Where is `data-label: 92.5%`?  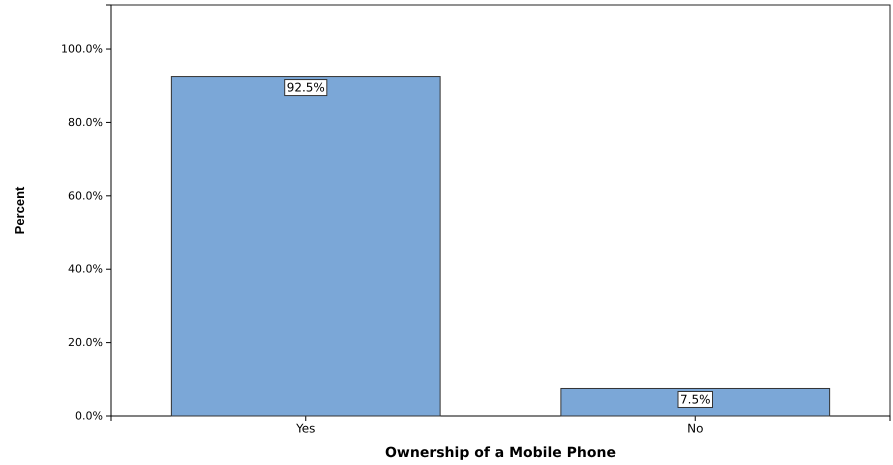
data-label: 92.5% is located at coordinates (305, 87).